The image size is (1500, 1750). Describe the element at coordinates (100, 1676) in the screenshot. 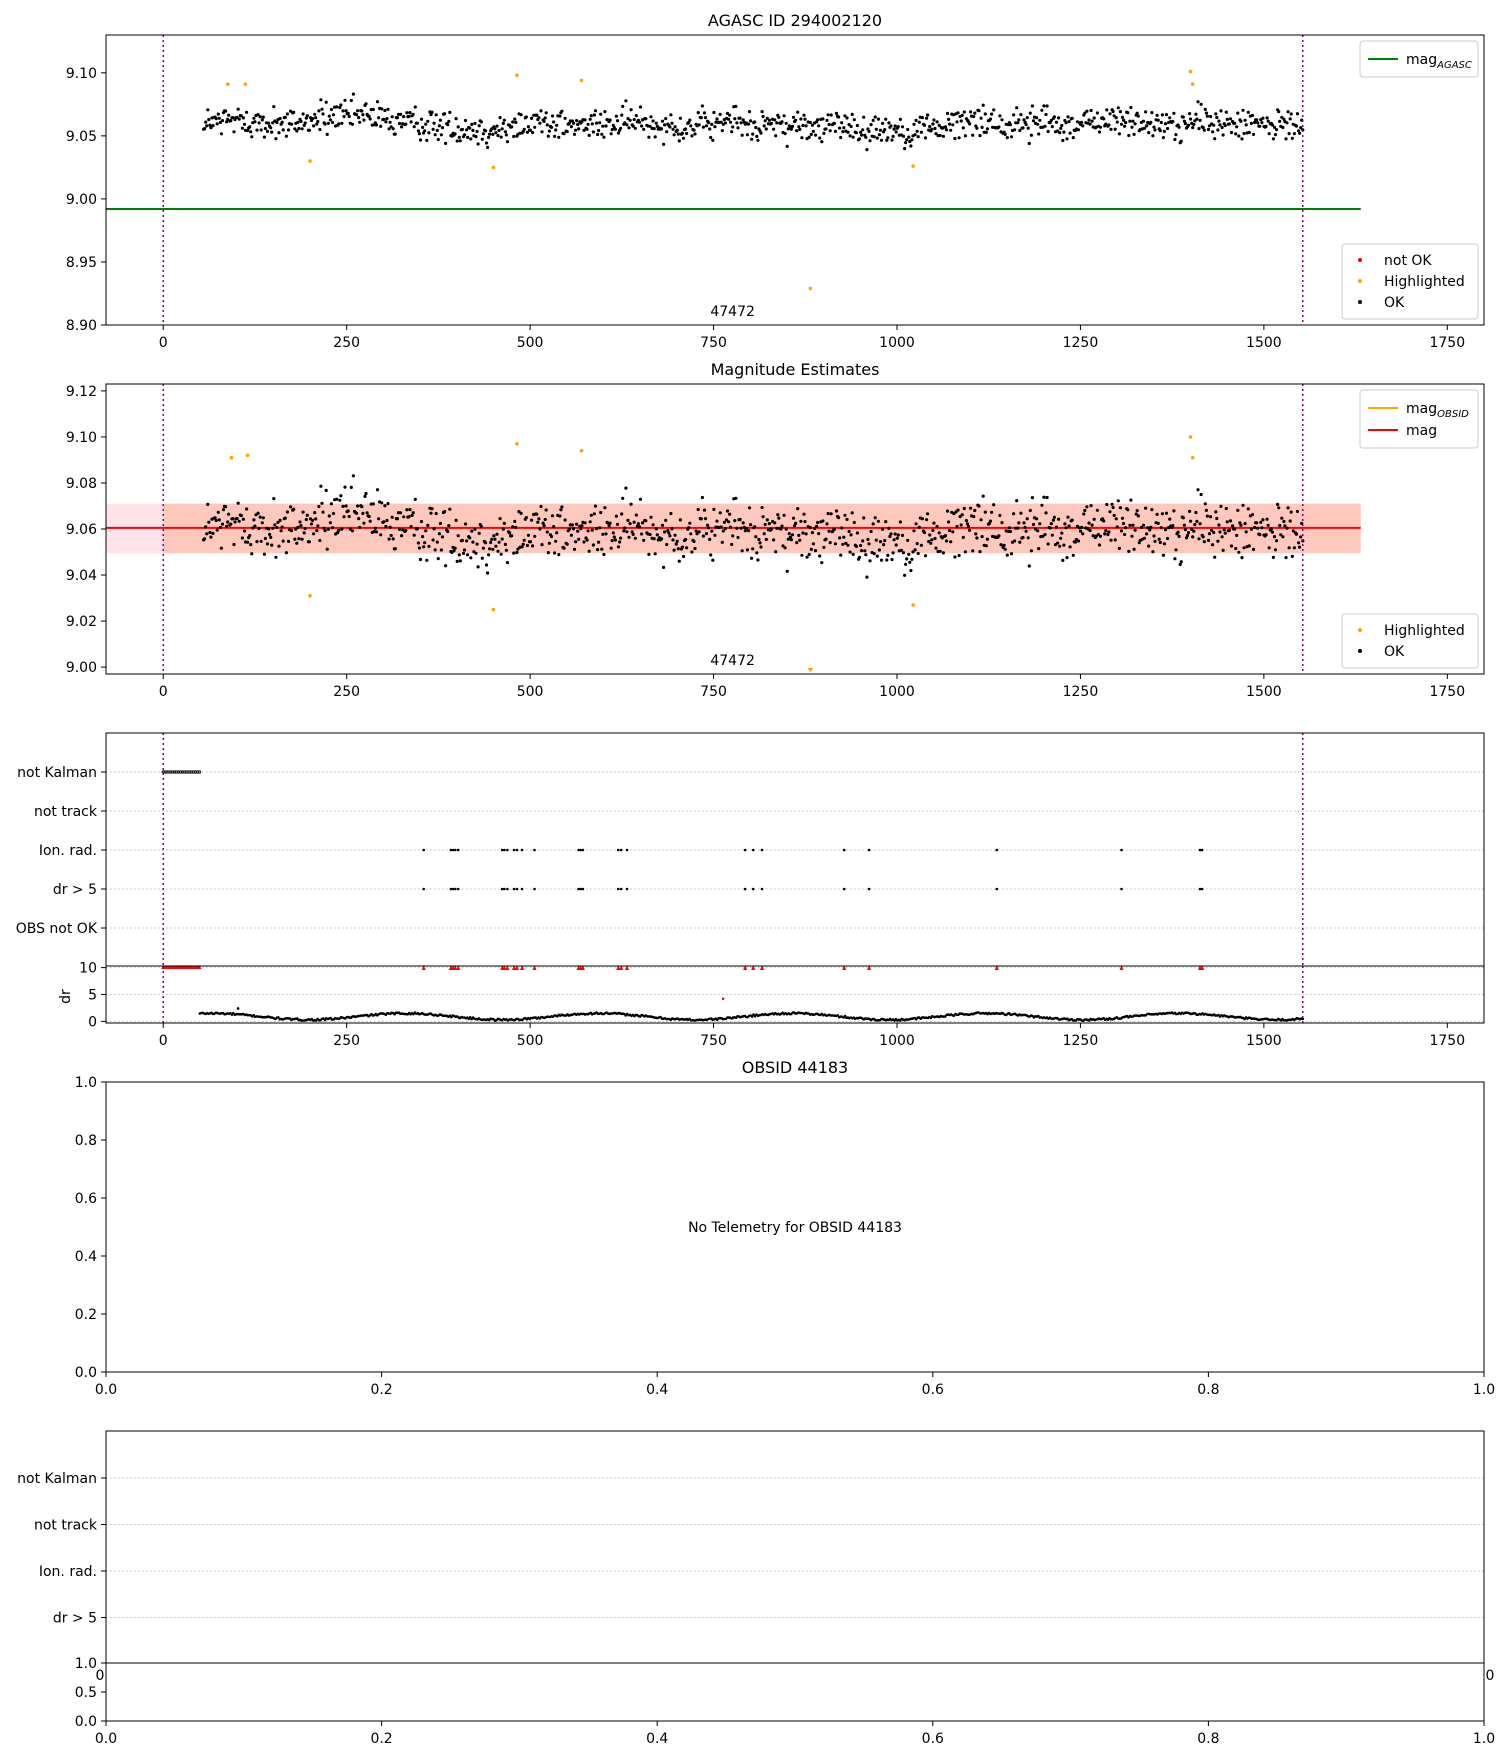

I see `hidden-x-tick-label: 0` at that location.